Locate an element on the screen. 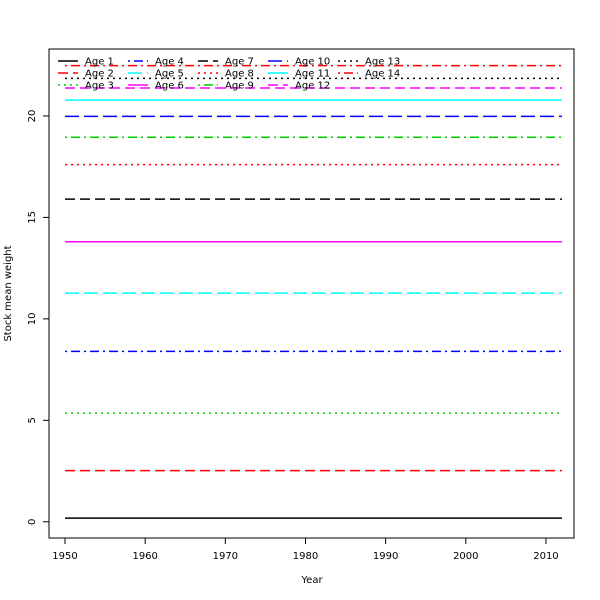 Image resolution: width=600 pixels, height=600 pixels. x-tick-label: 1980 is located at coordinates (305, 556).